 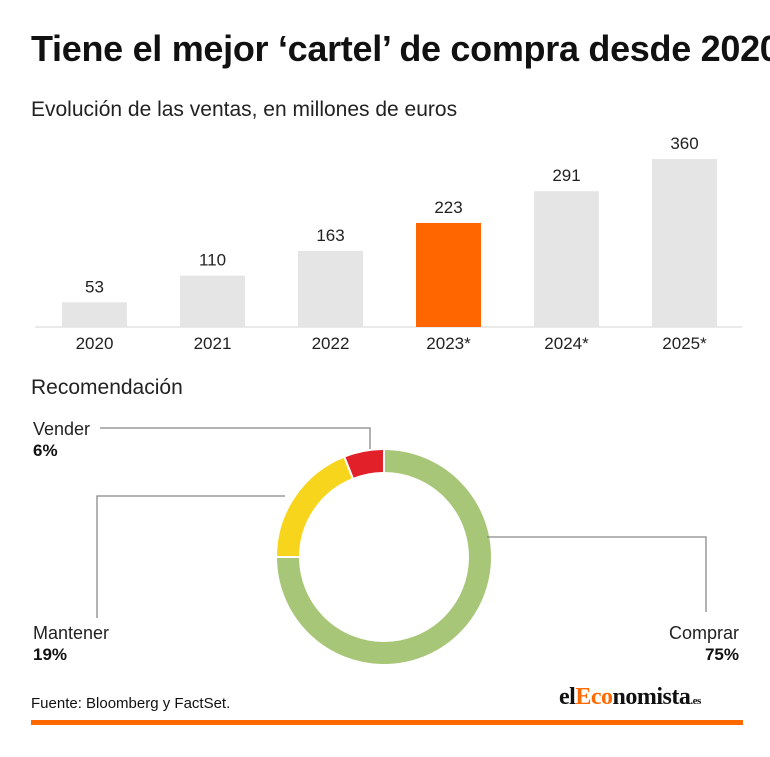 What do you see at coordinates (448, 343) in the screenshot?
I see `x-tick-label: 2023*` at bounding box center [448, 343].